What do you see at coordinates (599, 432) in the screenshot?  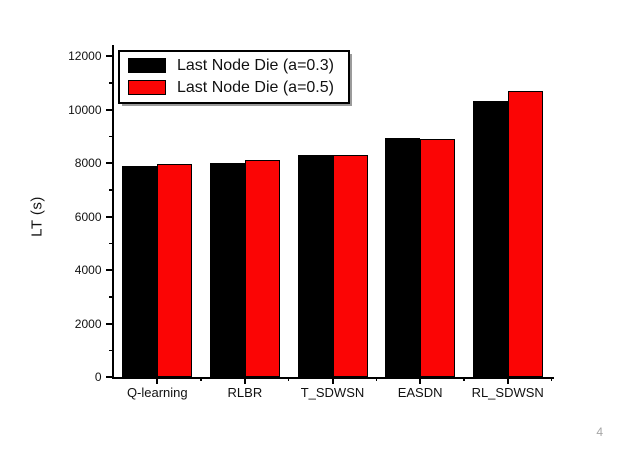 I see `page-number: 4` at bounding box center [599, 432].